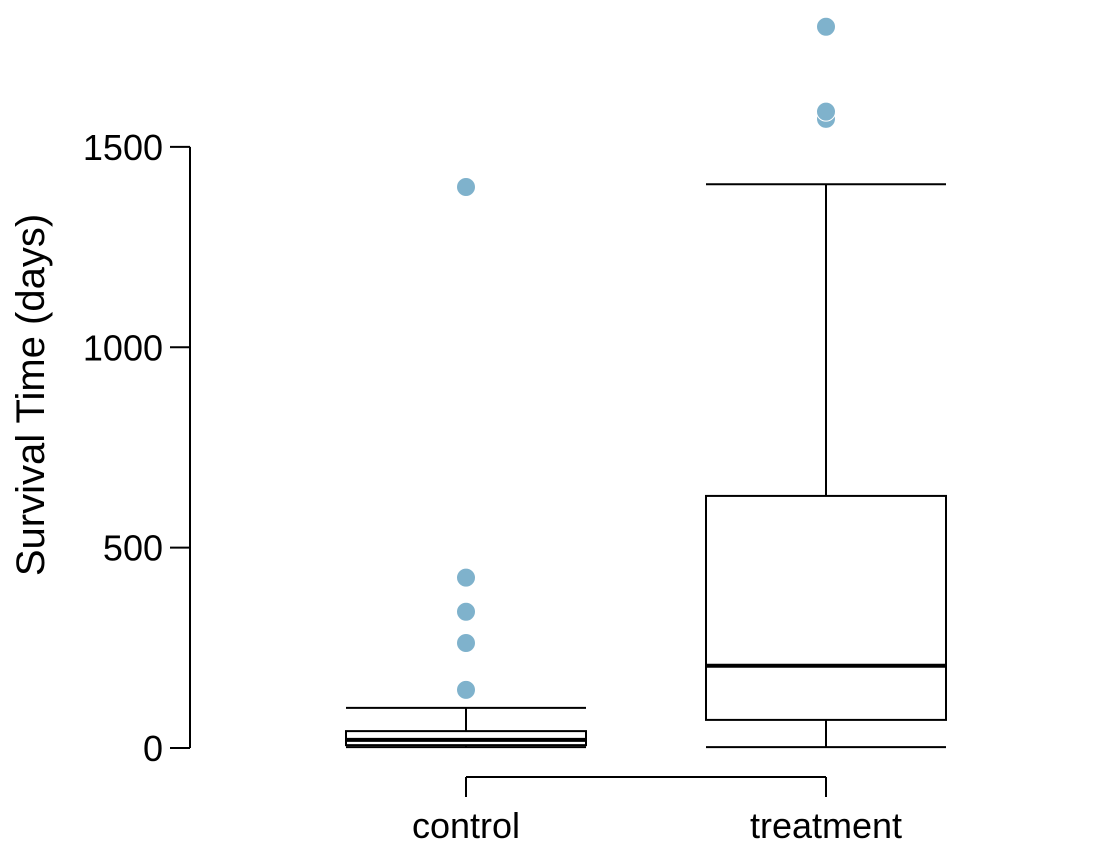 This screenshot has height=859, width=1100. What do you see at coordinates (466, 825) in the screenshot?
I see `x-tick-label: control` at bounding box center [466, 825].